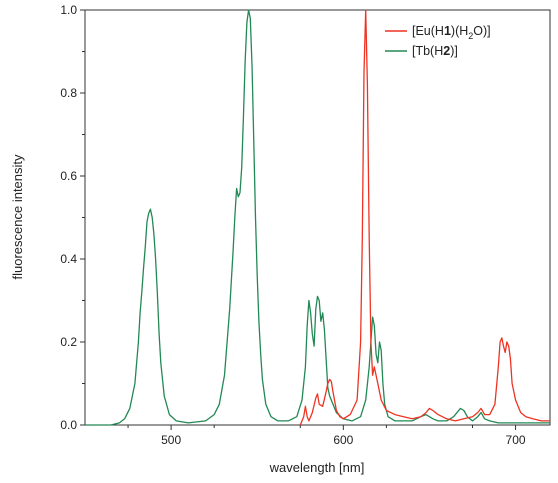 The width and height of the screenshot is (558, 483). I want to click on legend-label: [Eu(H1)(H2O)], so click(451, 32).